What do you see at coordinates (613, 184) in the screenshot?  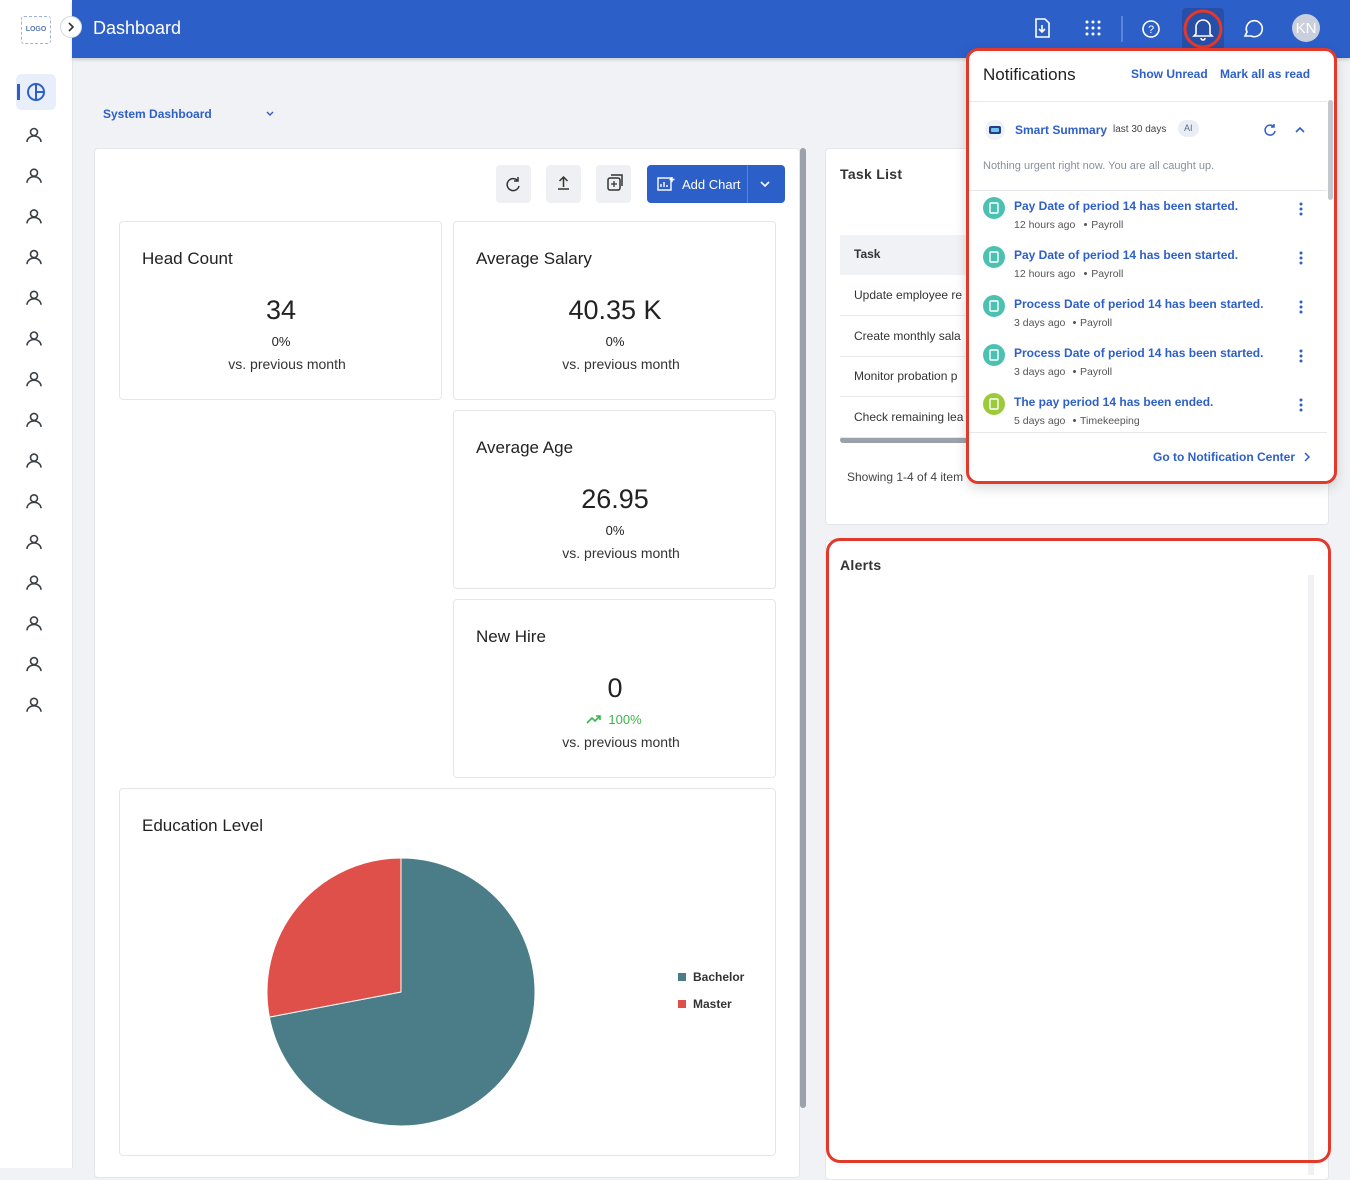 I see `duplicate-button` at bounding box center [613, 184].